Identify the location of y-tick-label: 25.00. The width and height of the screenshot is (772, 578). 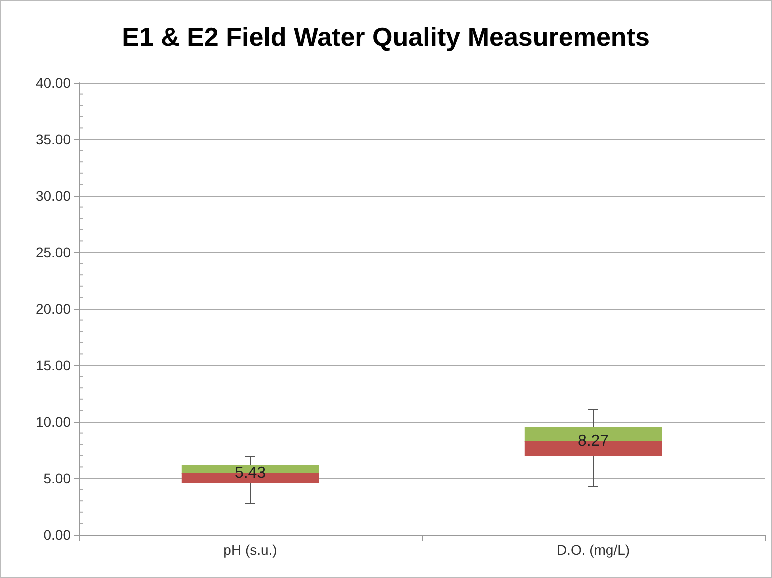
(54, 252).